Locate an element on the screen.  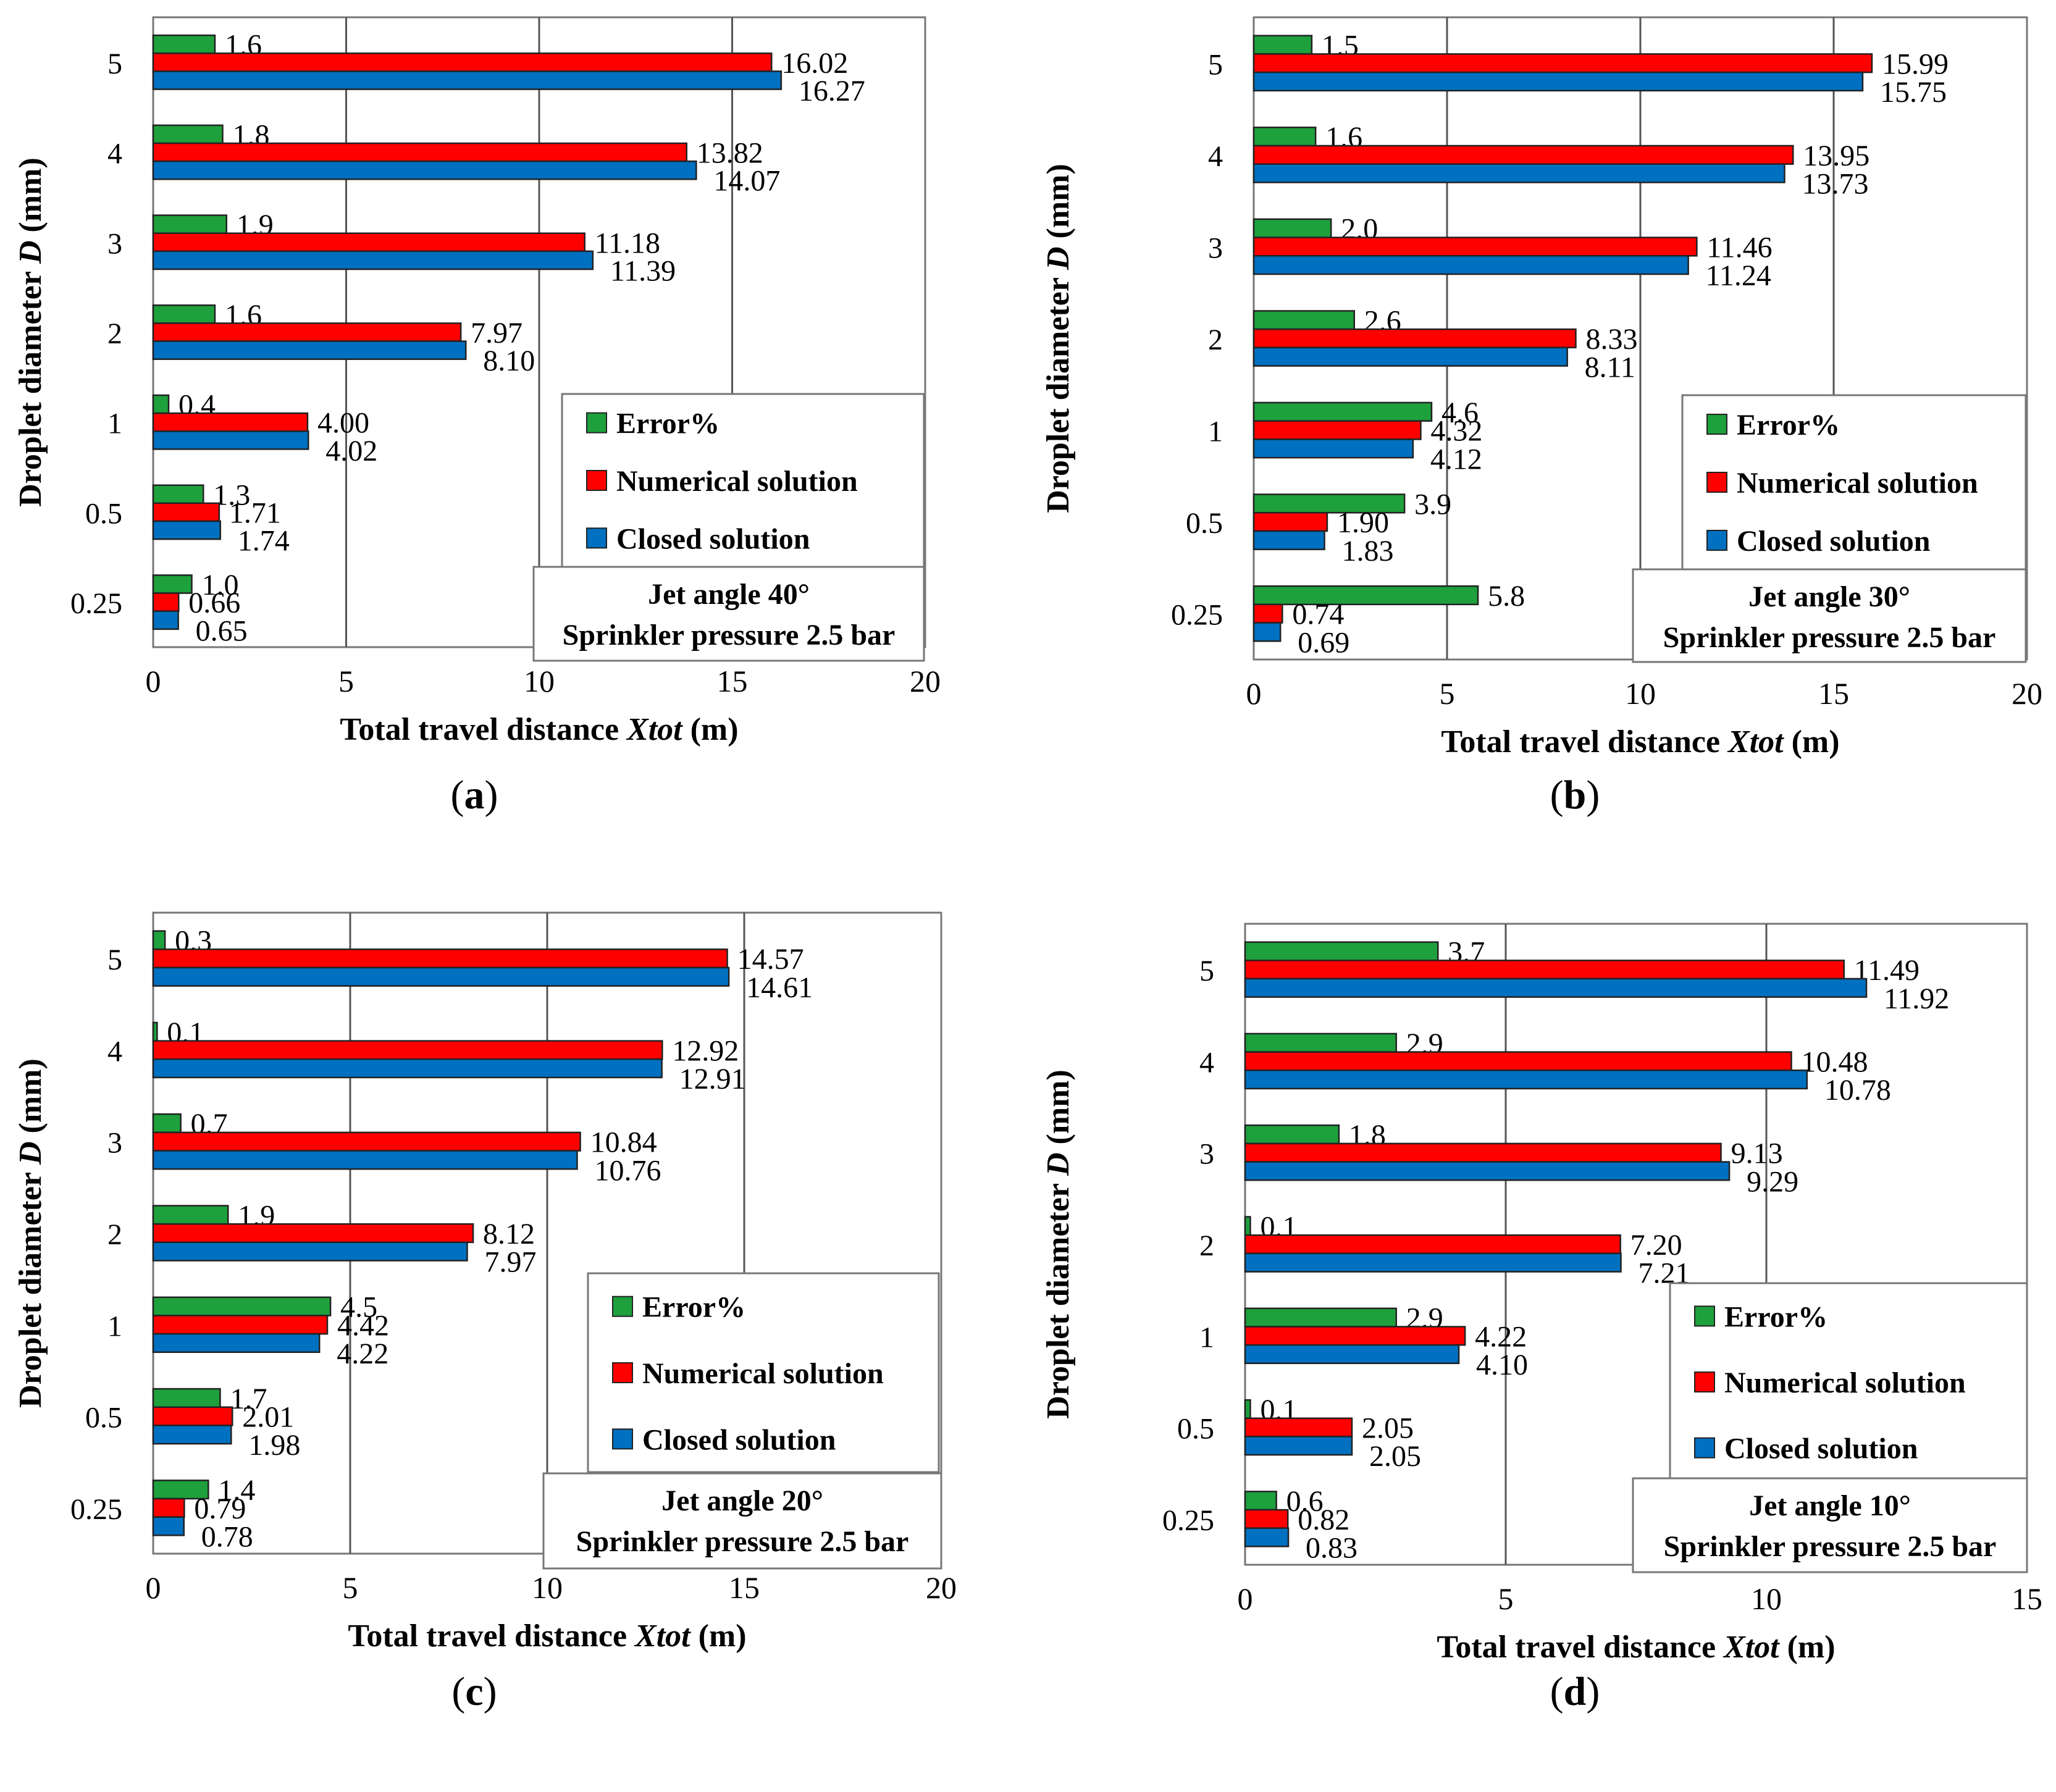
data-label: 0.69 is located at coordinates (1323, 642).